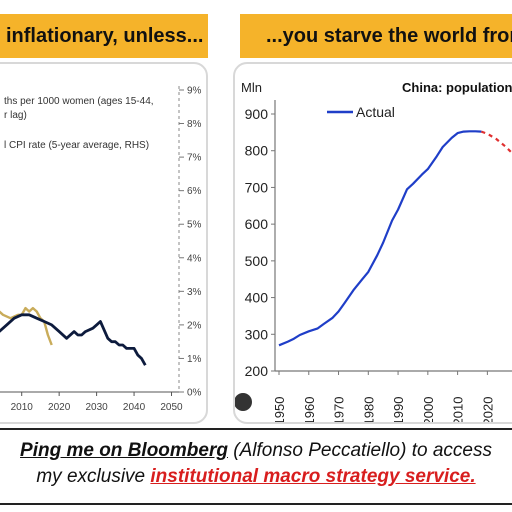 This screenshot has width=512, height=512. I want to click on footer-name: (Alfonso Peccatiello) to access, so click(359, 450).